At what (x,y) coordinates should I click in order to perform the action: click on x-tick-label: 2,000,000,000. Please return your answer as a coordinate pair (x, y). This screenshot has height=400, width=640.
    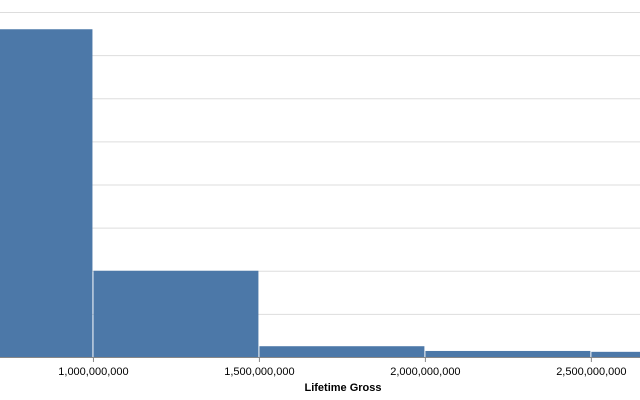
    Looking at the image, I should click on (425, 372).